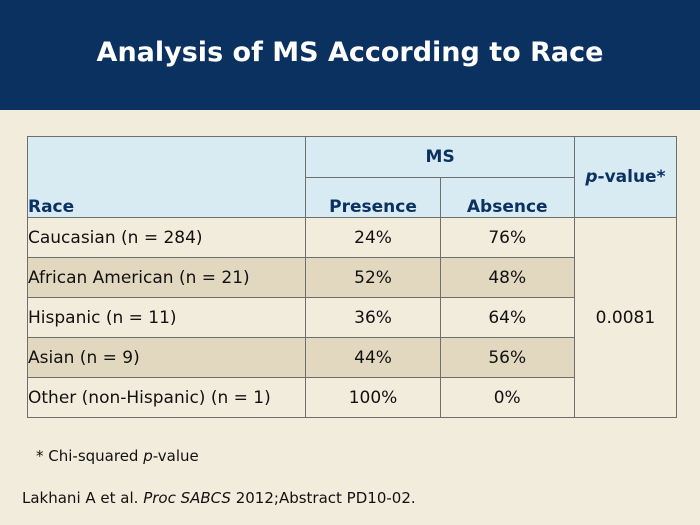 Image resolution: width=700 pixels, height=525 pixels. Describe the element at coordinates (350, 52) in the screenshot. I see `slide-title: Analysis of MS According to Race` at that location.